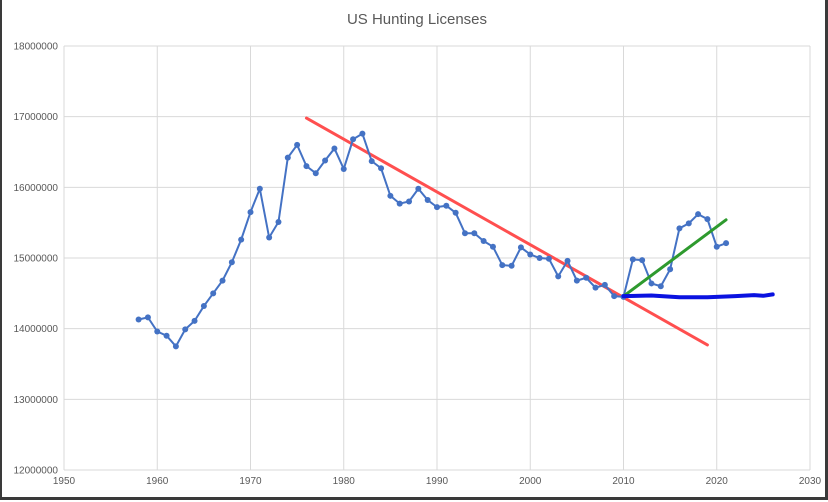 This screenshot has height=502, width=828. I want to click on x-tick-label: 2020, so click(717, 481).